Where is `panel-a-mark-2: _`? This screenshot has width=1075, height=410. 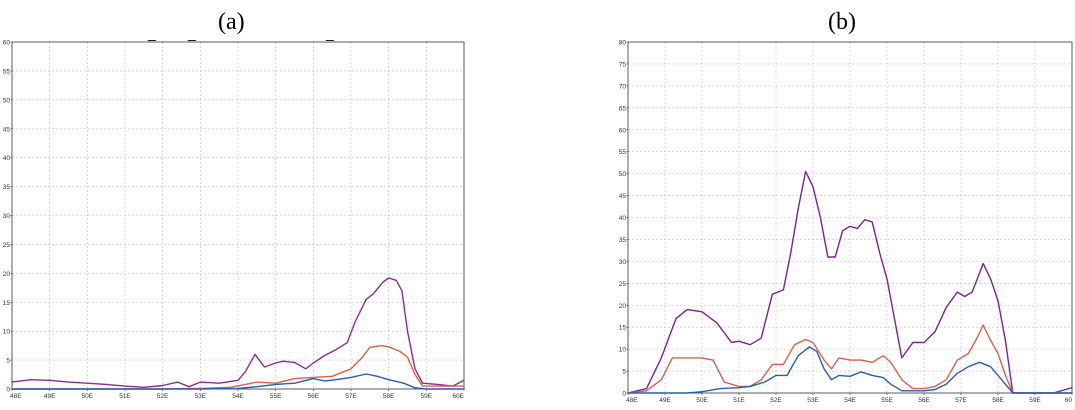
panel-a-mark-2: _ is located at coordinates (192, 33).